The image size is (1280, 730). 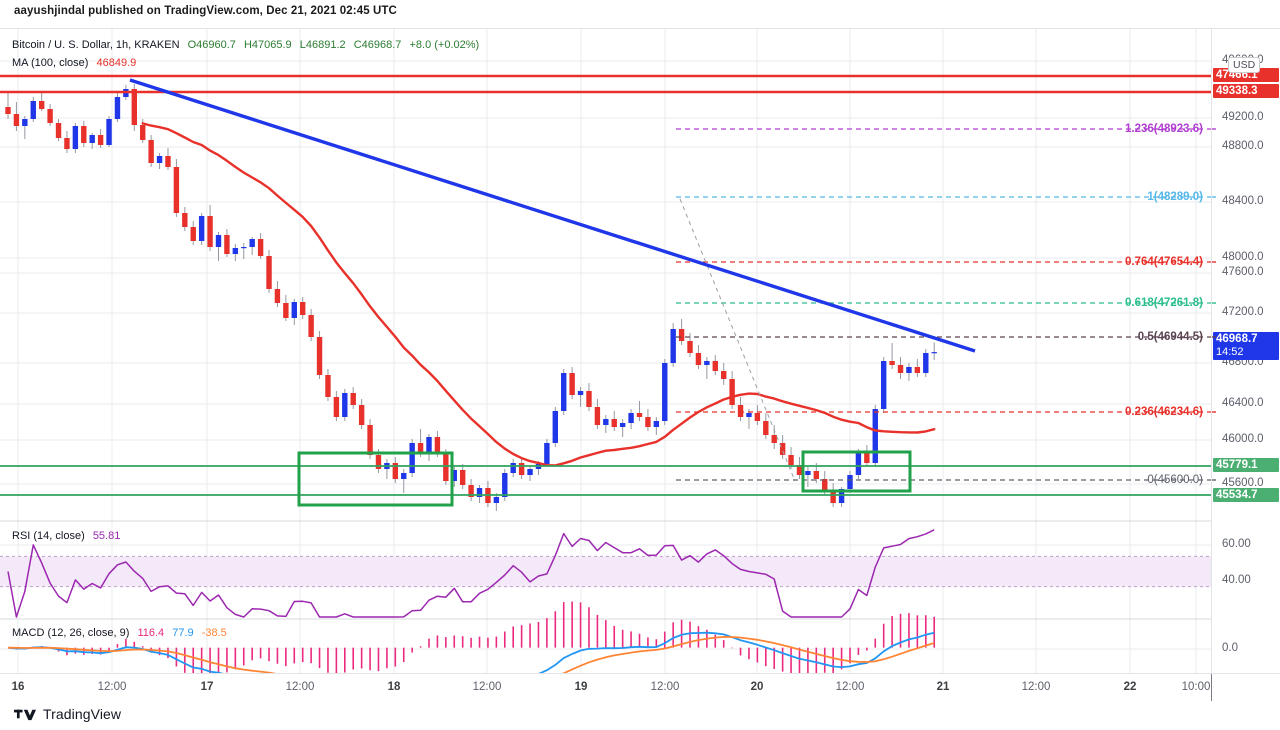 I want to click on price-axis-label: 48400.0, so click(x=1243, y=201).